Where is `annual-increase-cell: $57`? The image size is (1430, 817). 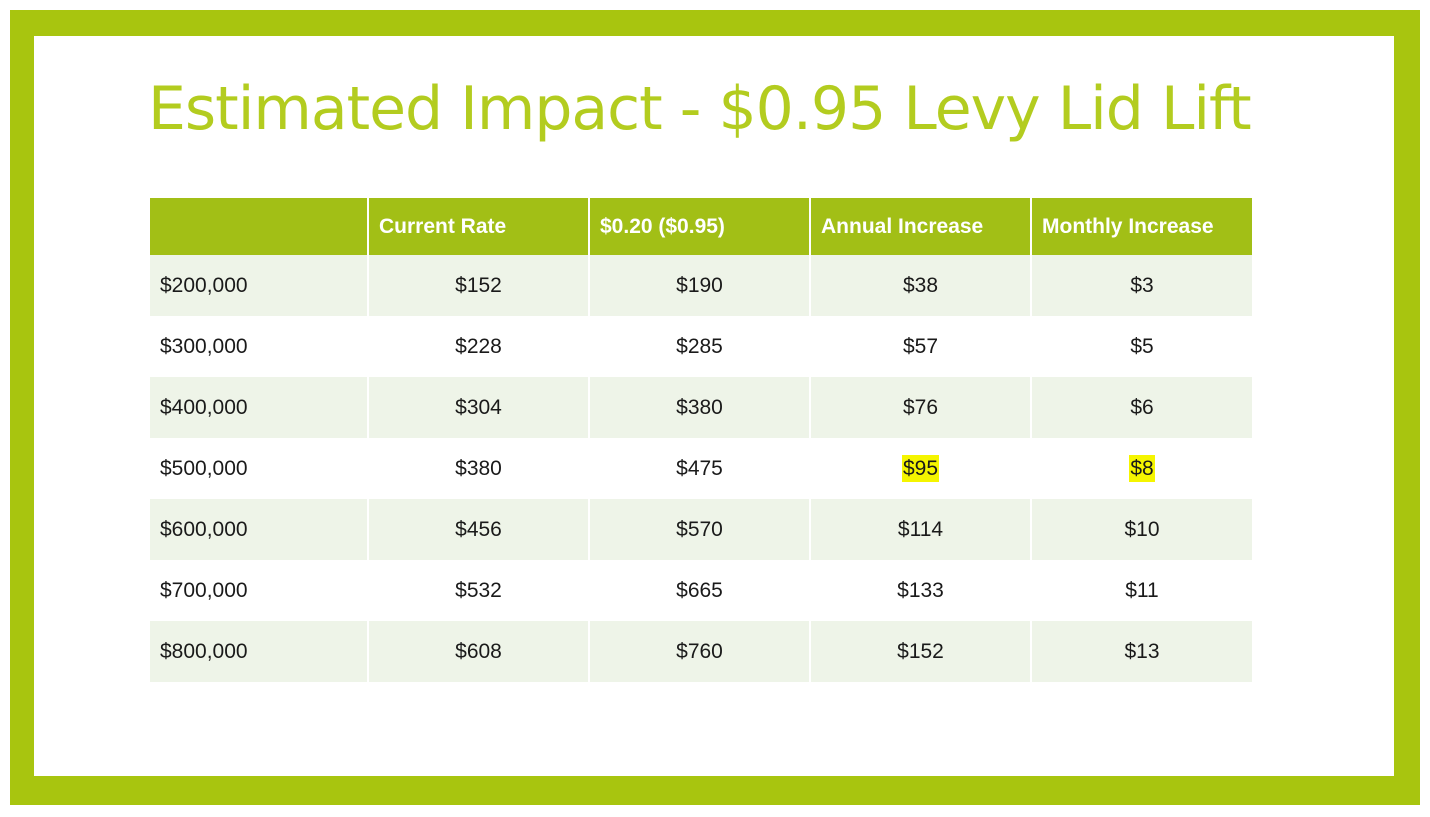
annual-increase-cell: $57 is located at coordinates (921, 346).